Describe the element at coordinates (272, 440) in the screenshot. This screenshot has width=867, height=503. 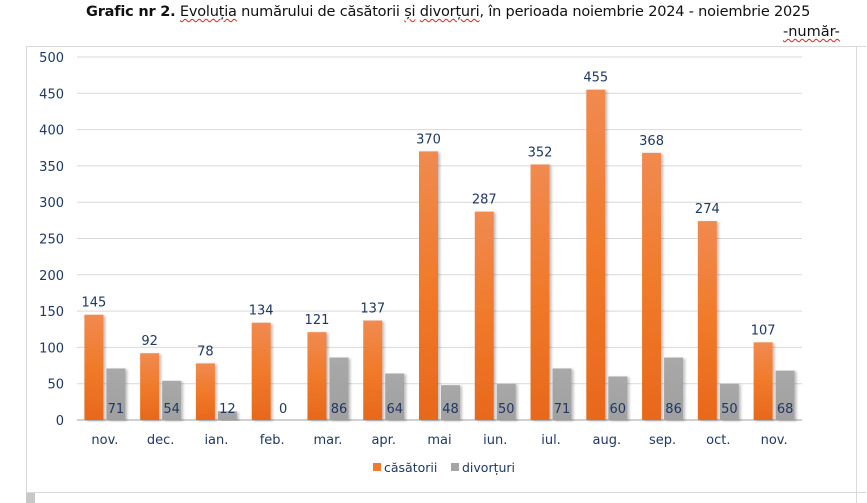
I see `x-tick-label: feb.` at that location.